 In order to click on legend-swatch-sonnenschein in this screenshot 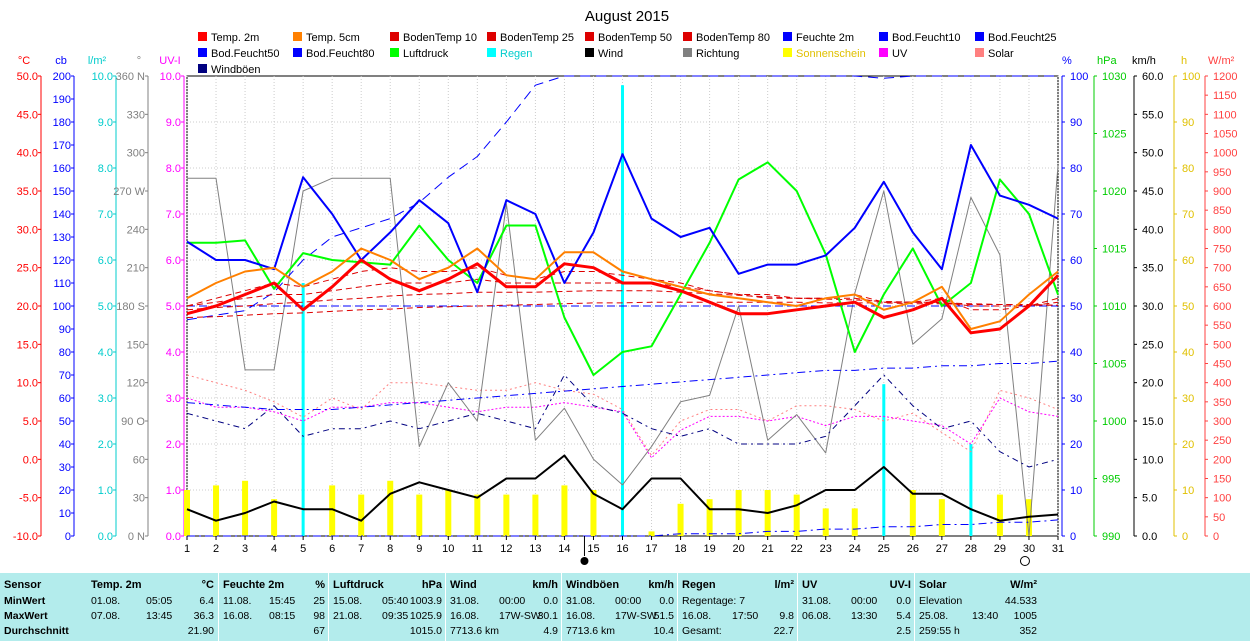, I will do `click(787, 52)`.